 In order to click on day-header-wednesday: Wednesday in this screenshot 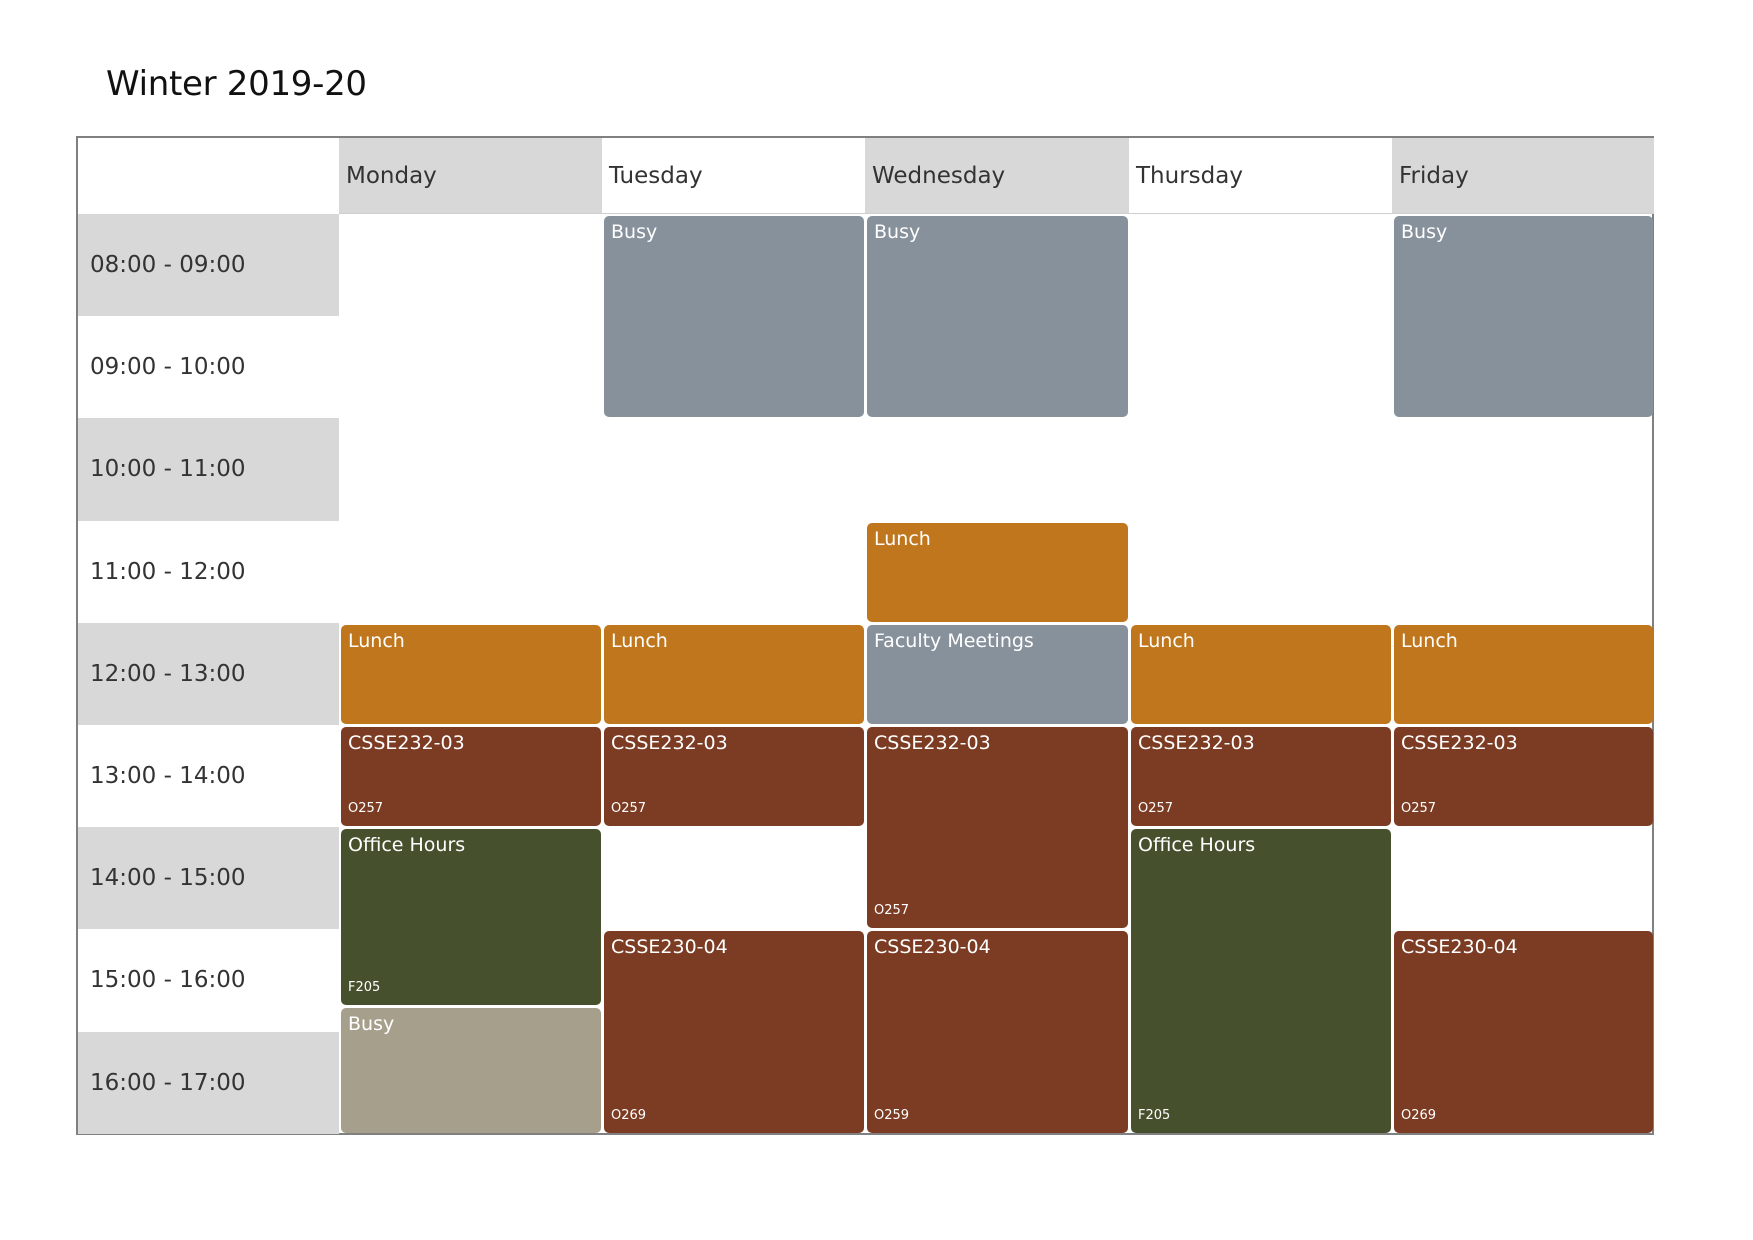, I will do `click(997, 176)`.